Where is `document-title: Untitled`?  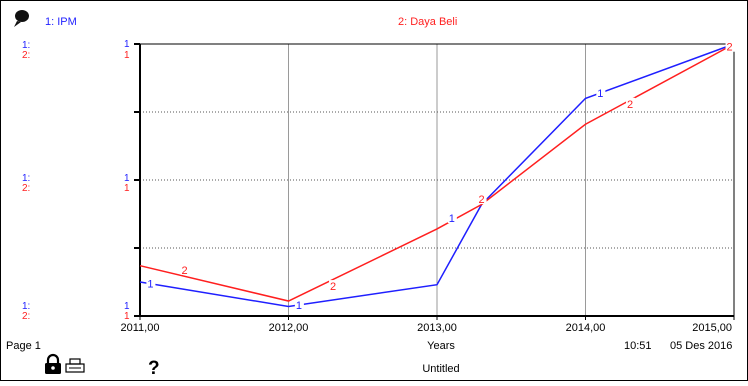
document-title: Untitled is located at coordinates (440, 369).